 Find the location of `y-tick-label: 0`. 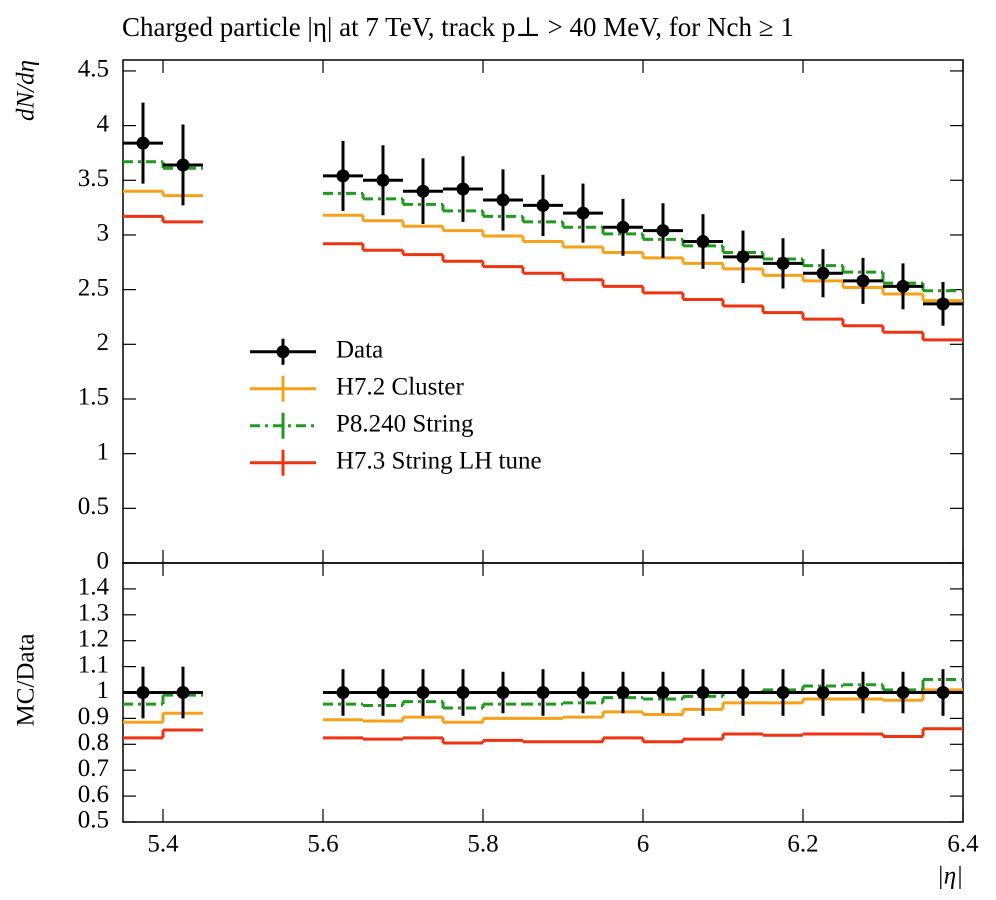

y-tick-label: 0 is located at coordinates (103, 561).